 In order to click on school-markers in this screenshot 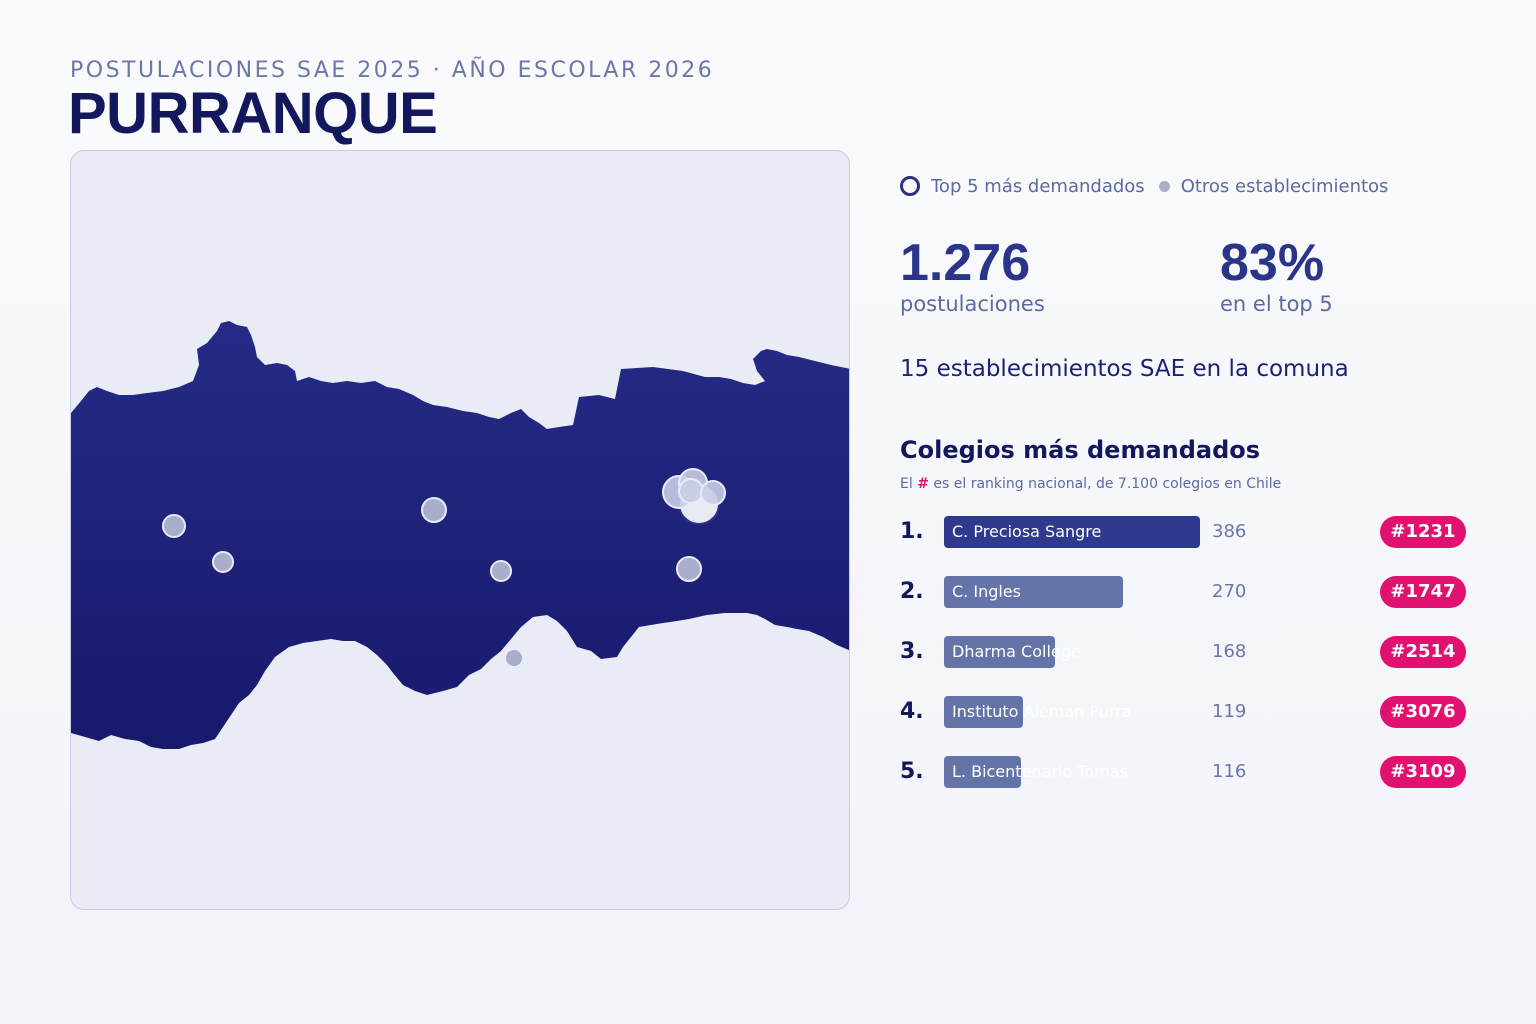, I will do `click(444, 568)`.